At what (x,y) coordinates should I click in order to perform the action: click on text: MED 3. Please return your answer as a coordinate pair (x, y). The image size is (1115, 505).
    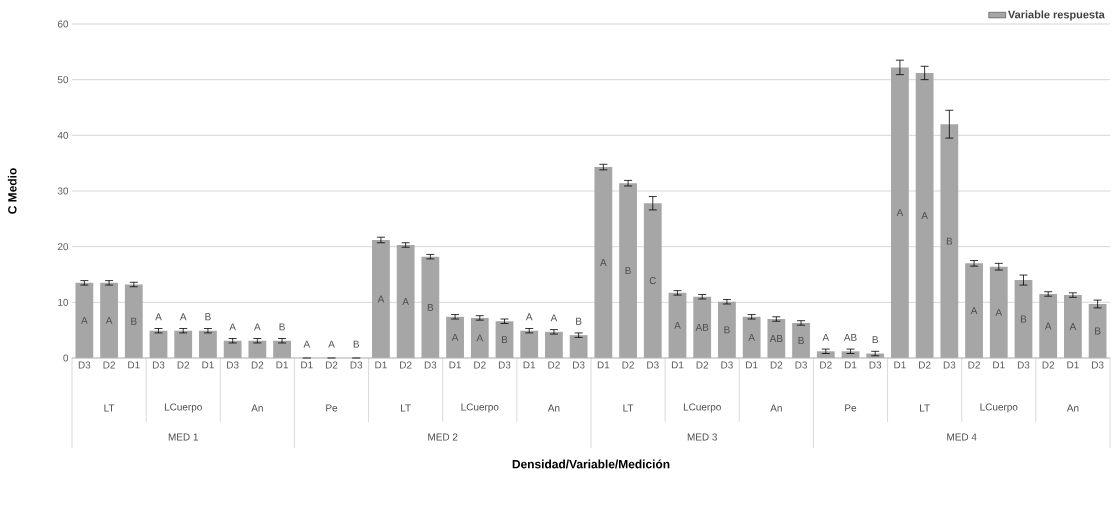
    Looking at the image, I should click on (702, 437).